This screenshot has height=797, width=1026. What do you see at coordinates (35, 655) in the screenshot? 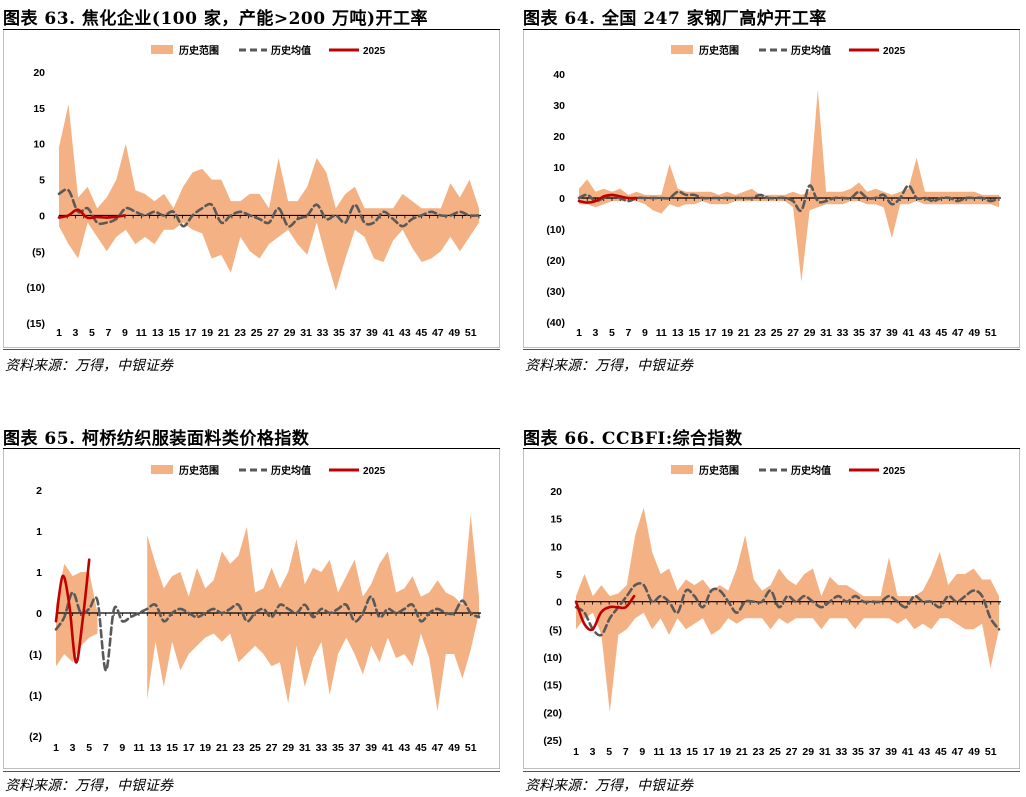
I see `y-tick-label: (1)` at bounding box center [35, 655].